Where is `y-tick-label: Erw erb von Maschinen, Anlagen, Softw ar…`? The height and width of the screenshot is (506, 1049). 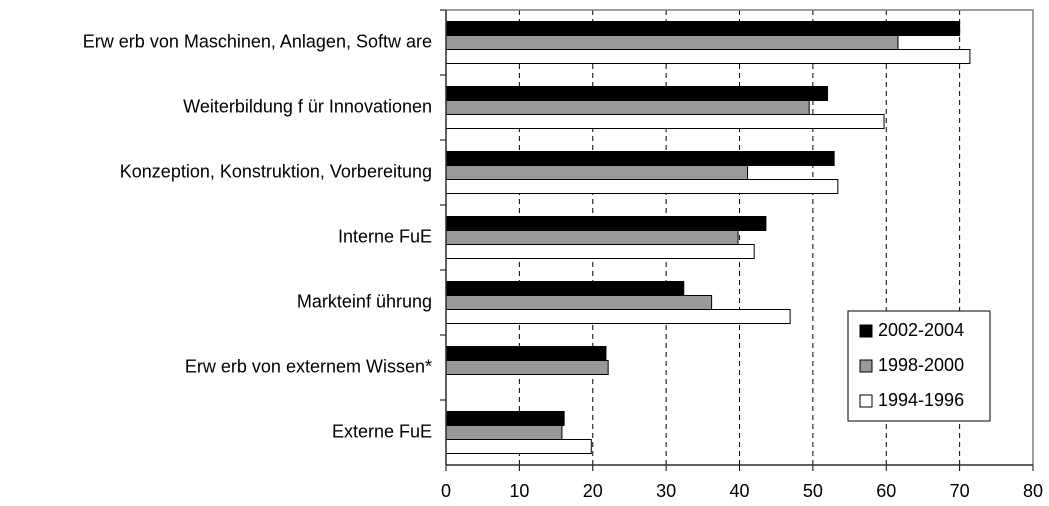 y-tick-label: Erw erb von Maschinen, Anlagen, Softw ar… is located at coordinates (257, 41).